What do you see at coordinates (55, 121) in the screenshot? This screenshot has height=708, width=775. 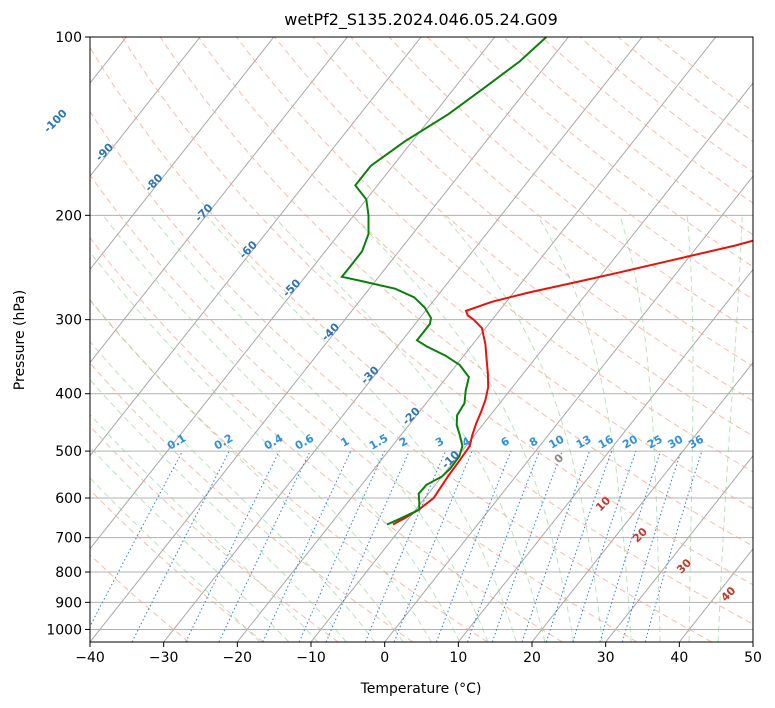 I see `isotherm-label: -100` at bounding box center [55, 121].